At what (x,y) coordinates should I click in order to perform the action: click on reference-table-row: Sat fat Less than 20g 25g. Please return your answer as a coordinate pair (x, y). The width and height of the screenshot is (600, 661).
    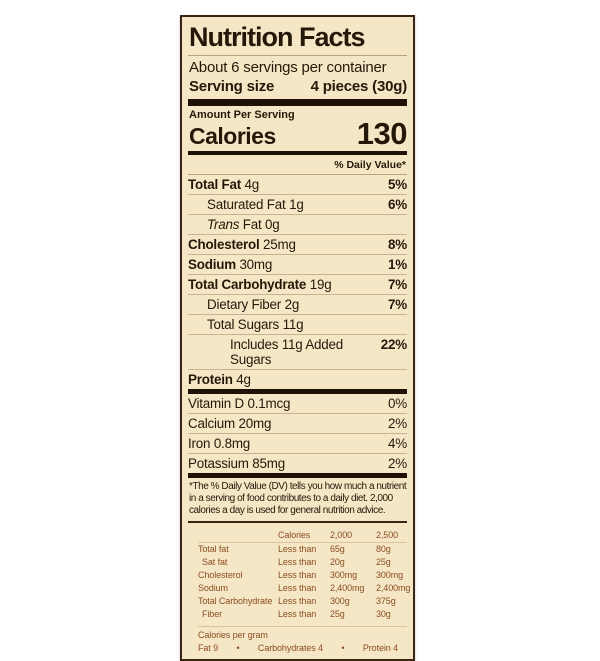
    Looking at the image, I should click on (302, 562).